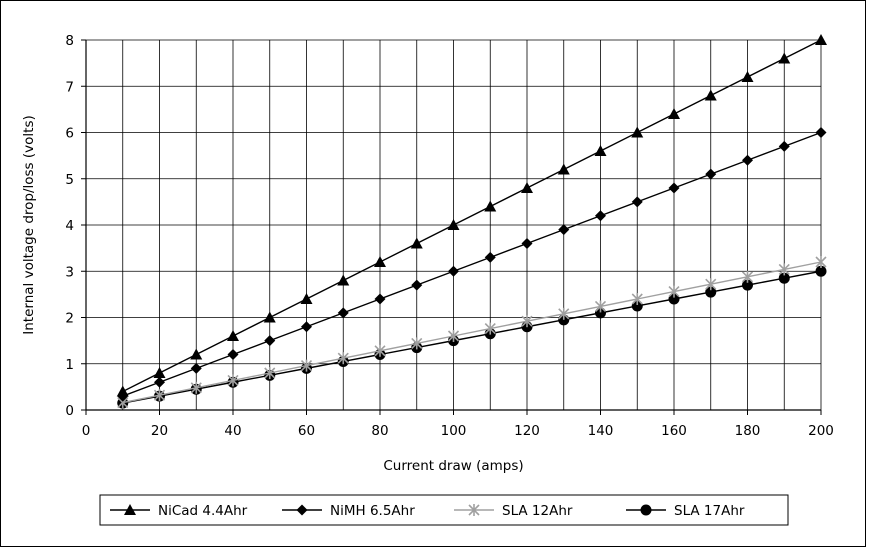  I want to click on legend-label: NiCad 4.4Ahr, so click(203, 511).